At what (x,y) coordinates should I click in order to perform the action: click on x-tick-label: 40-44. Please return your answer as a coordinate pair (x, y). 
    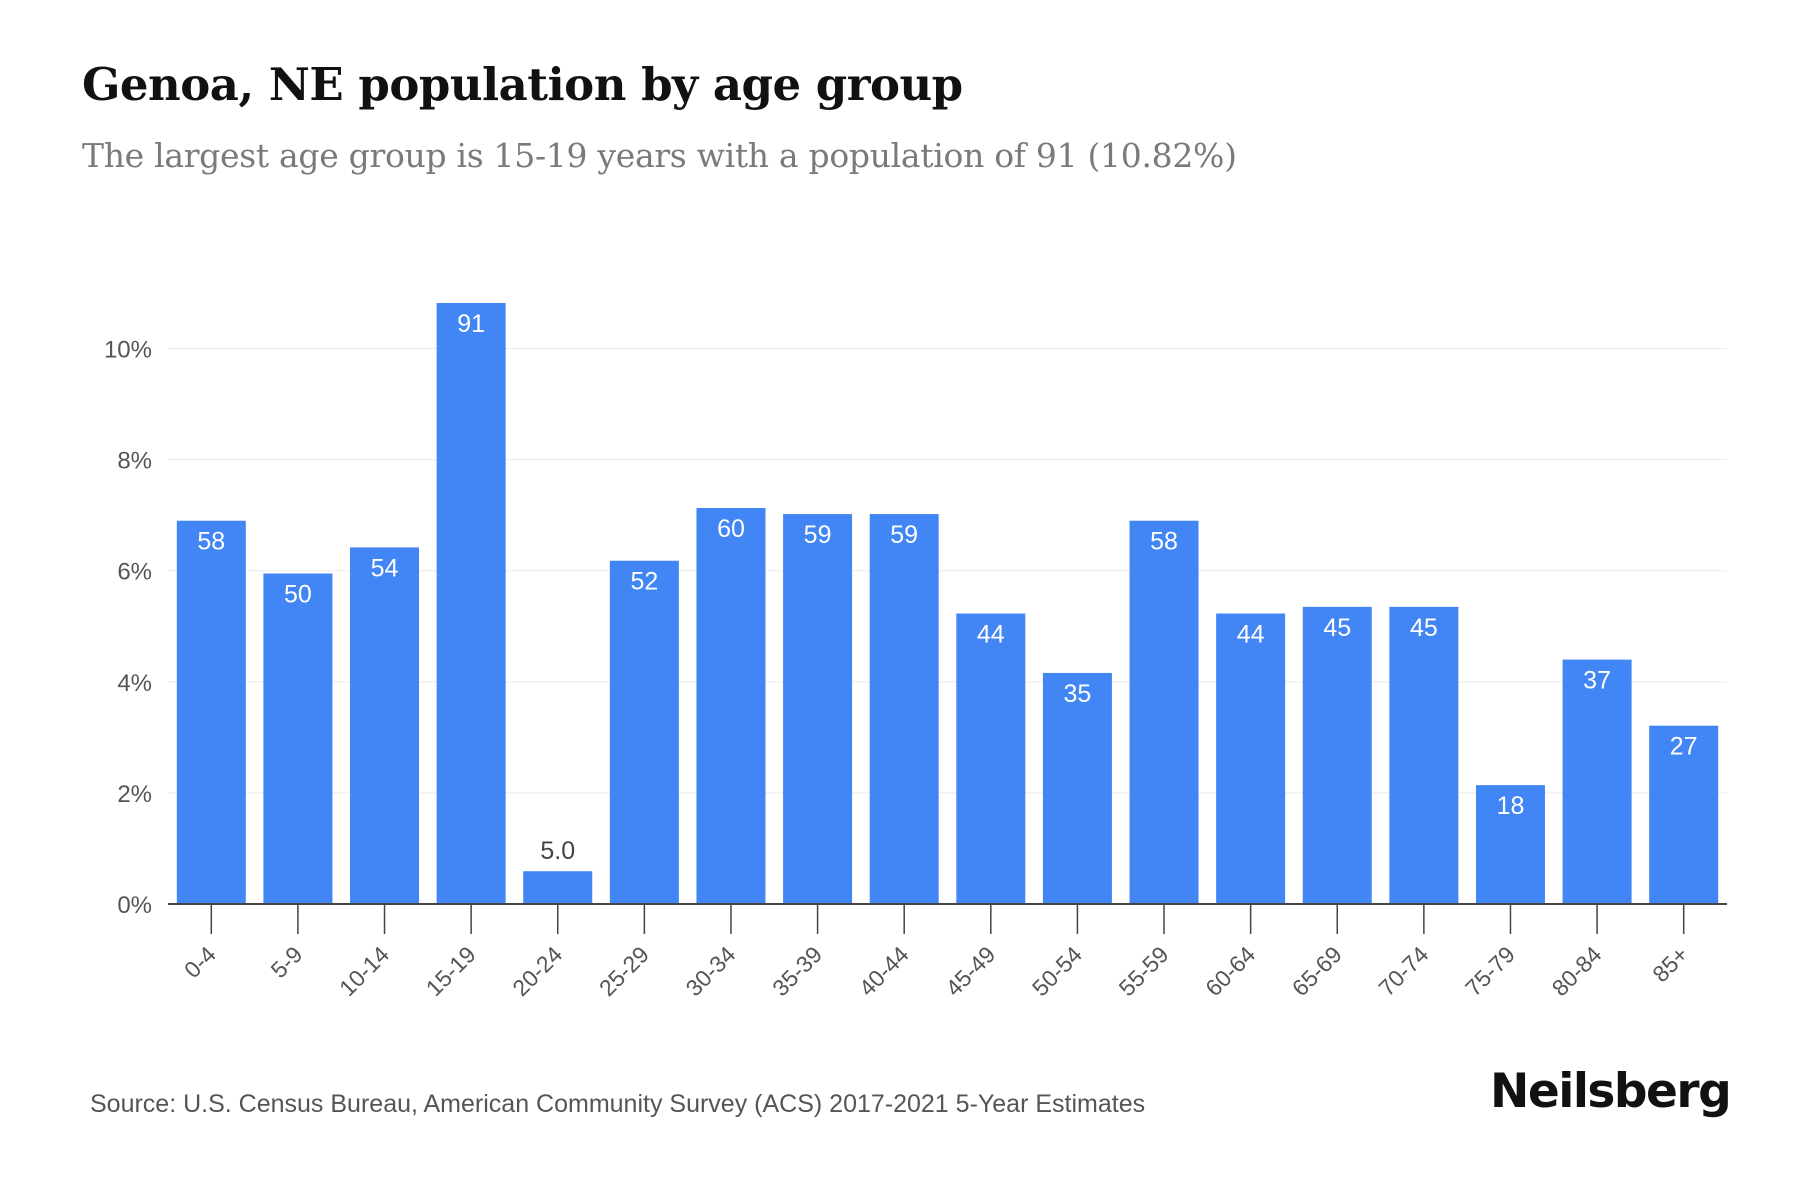
    Looking at the image, I should click on (884, 971).